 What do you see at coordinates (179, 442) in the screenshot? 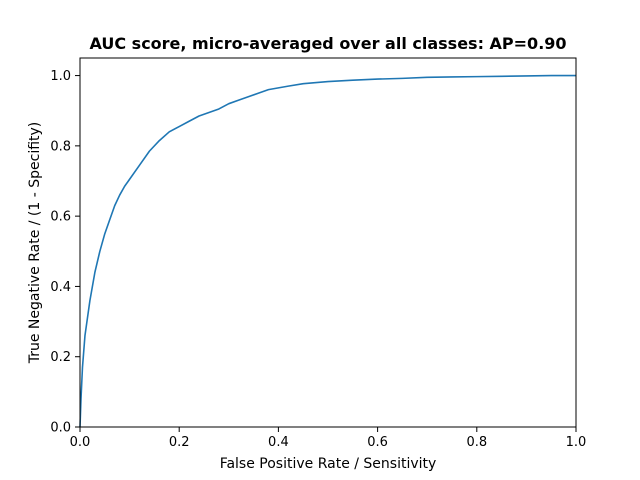
I see `x-tick-label: 0.2` at bounding box center [179, 442].